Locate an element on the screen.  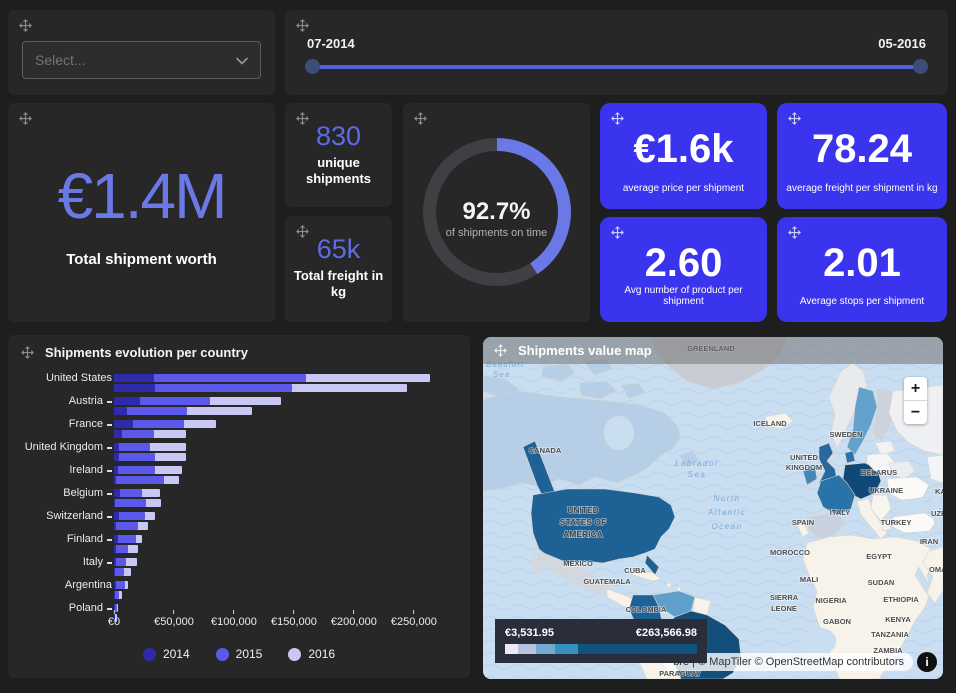
avg-stops-value: 2.01 is located at coordinates (862, 263).